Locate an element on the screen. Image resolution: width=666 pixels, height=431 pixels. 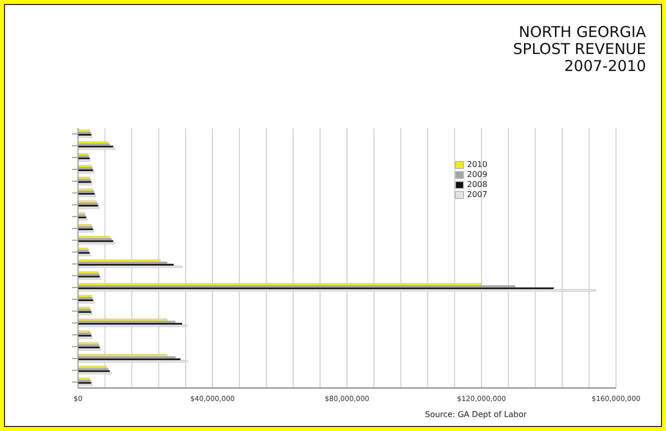
source-note: Source: GA Dept of Labor is located at coordinates (476, 414).